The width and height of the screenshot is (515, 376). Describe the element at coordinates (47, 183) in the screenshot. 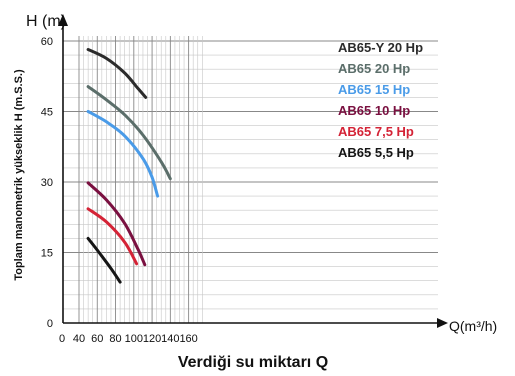

I see `y-tick-label: 30` at that location.